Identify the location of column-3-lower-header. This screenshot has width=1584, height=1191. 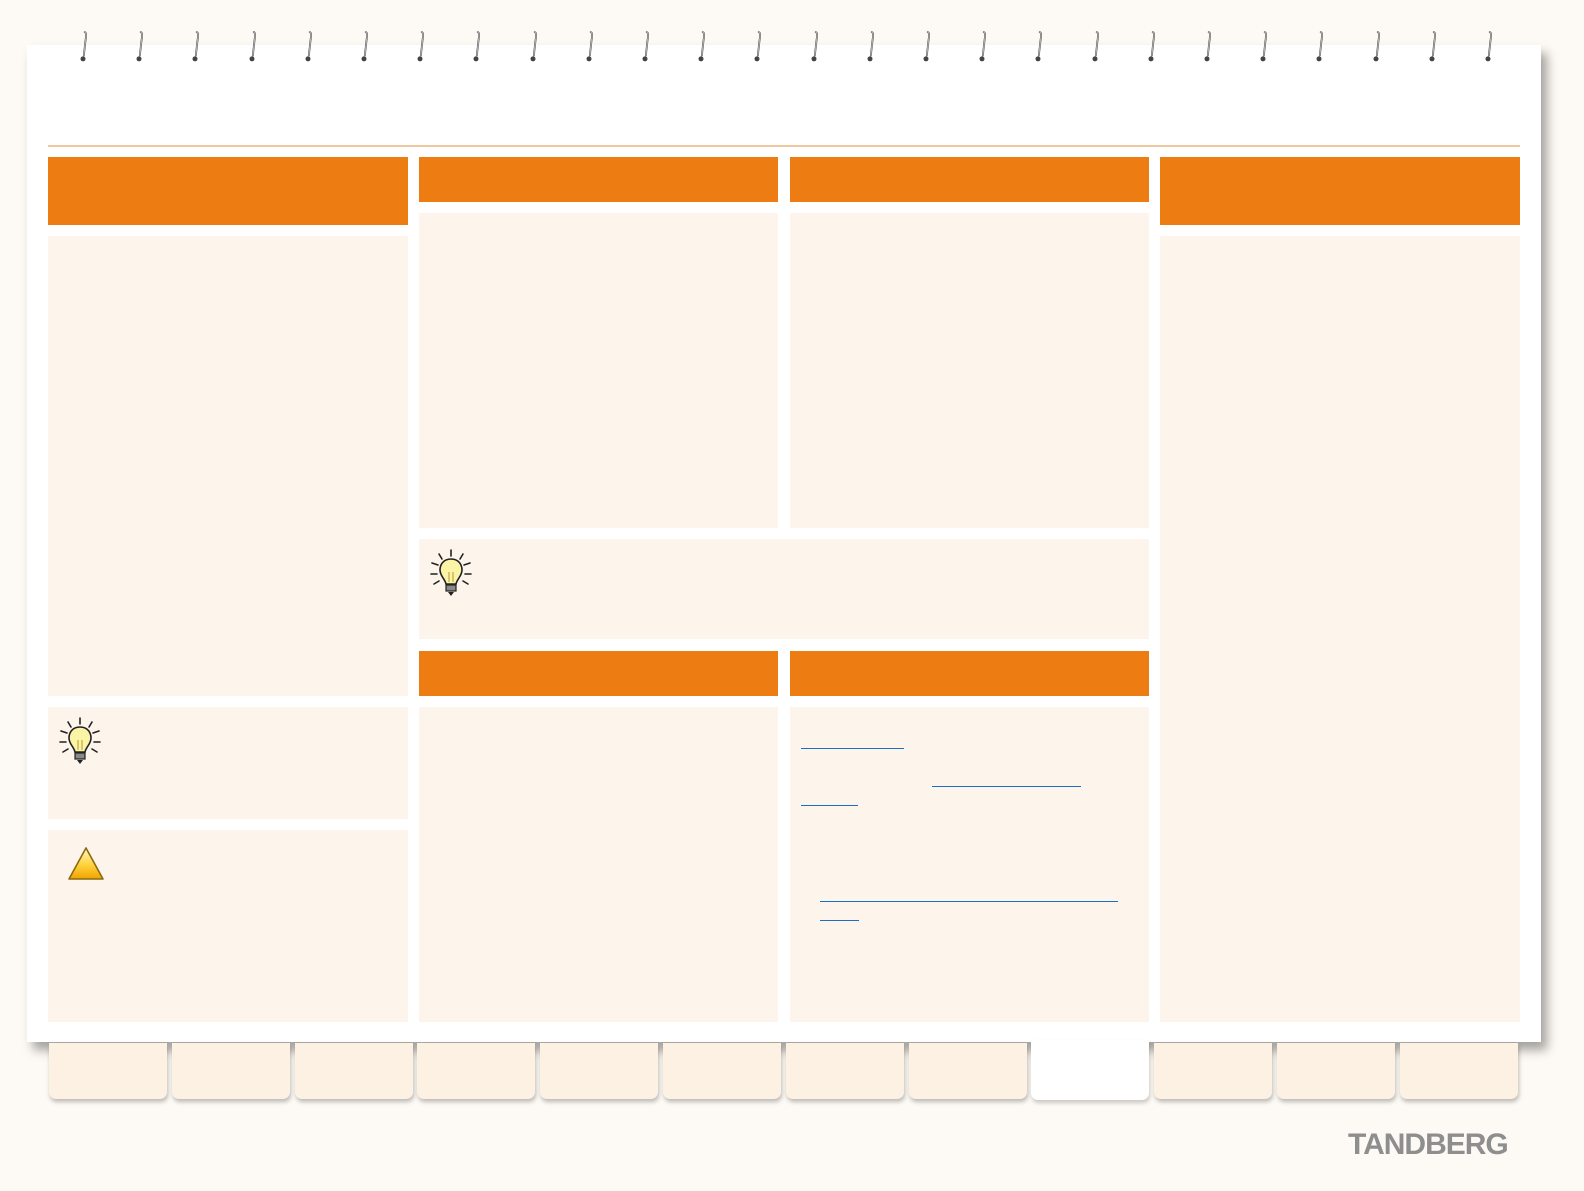
(969, 673).